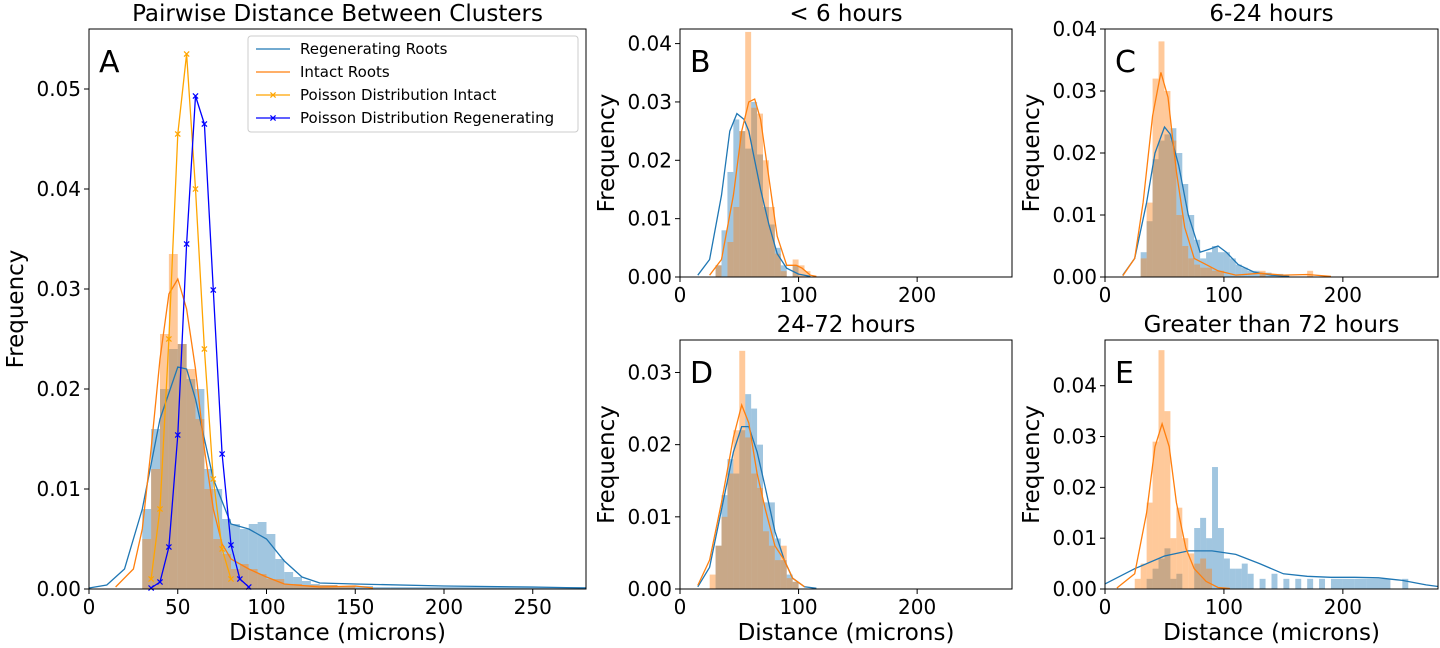 This screenshot has height=648, width=1440. What do you see at coordinates (151, 588) in the screenshot?
I see `poisson-marker-a-s3-p0` at bounding box center [151, 588].